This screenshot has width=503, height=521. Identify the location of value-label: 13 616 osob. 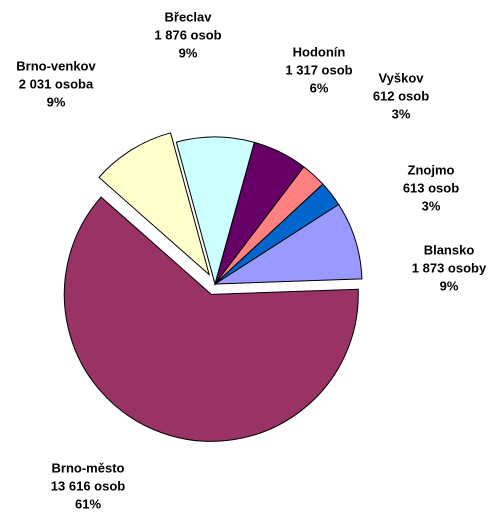
(88, 486).